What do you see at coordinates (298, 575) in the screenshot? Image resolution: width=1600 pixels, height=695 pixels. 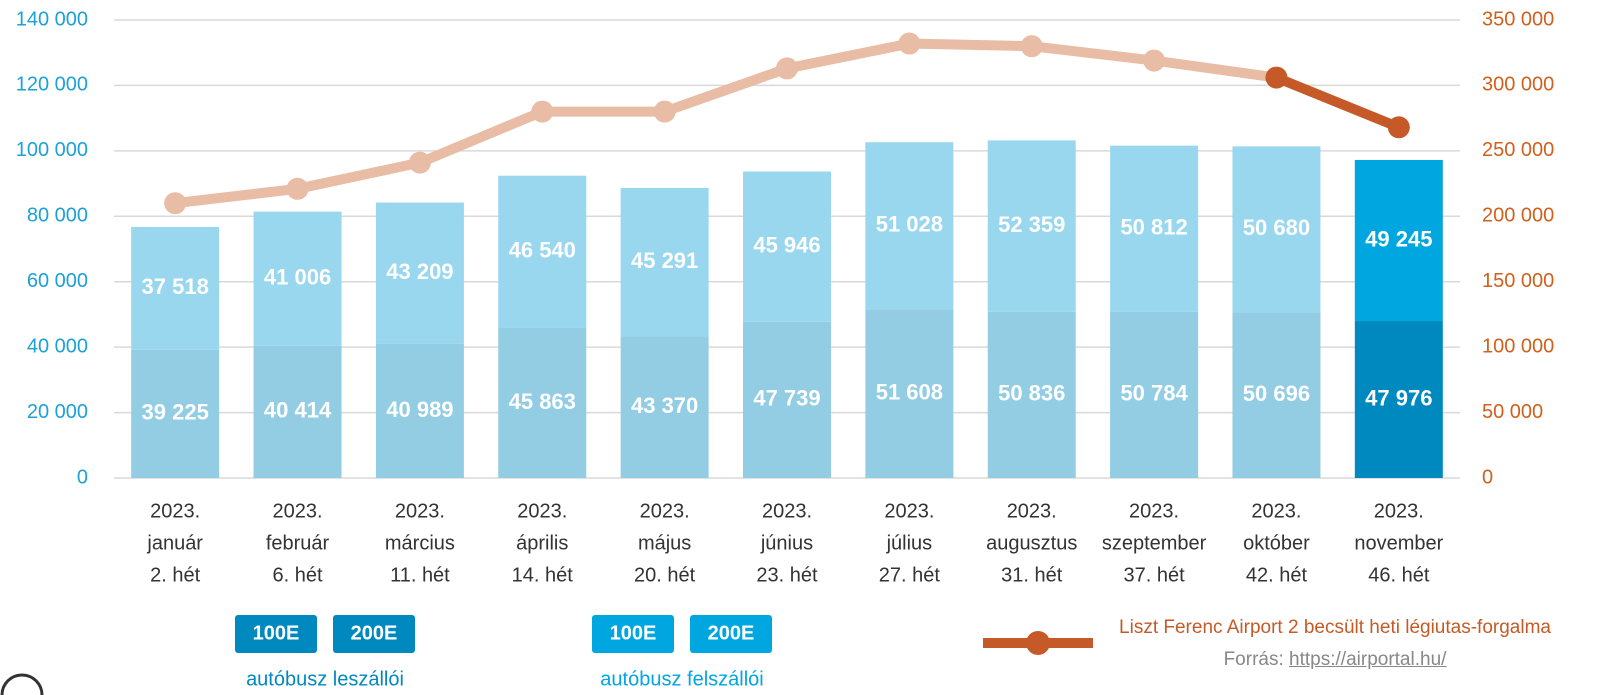 I see `x-tick-label: 6. hét` at bounding box center [298, 575].